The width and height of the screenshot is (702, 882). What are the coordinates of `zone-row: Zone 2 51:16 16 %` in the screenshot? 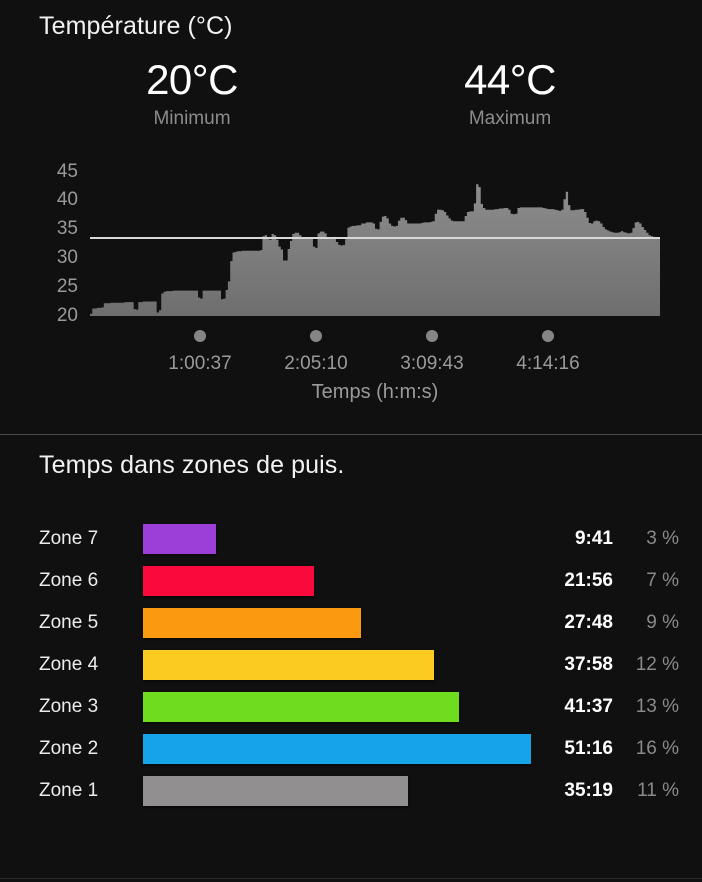 It's located at (351, 749).